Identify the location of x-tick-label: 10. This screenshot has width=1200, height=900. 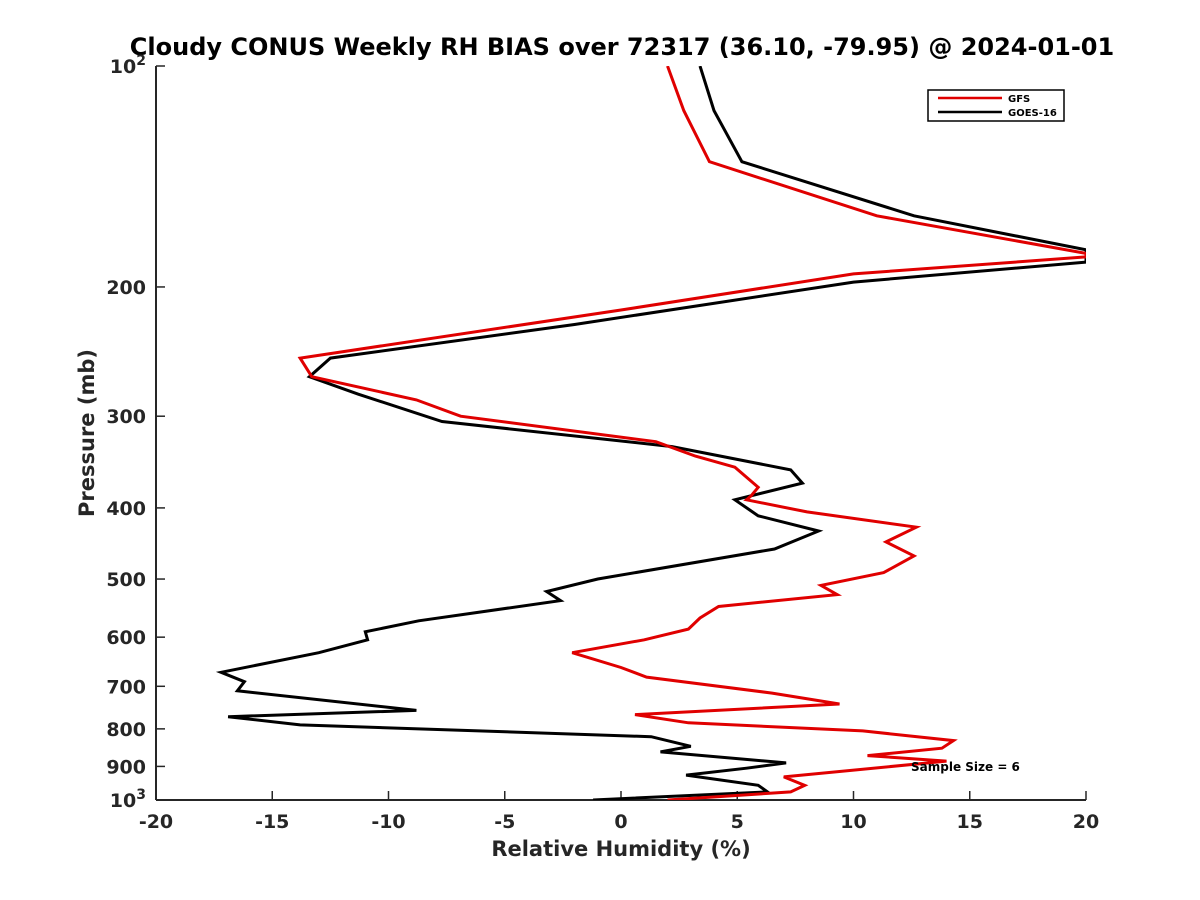
(853, 822).